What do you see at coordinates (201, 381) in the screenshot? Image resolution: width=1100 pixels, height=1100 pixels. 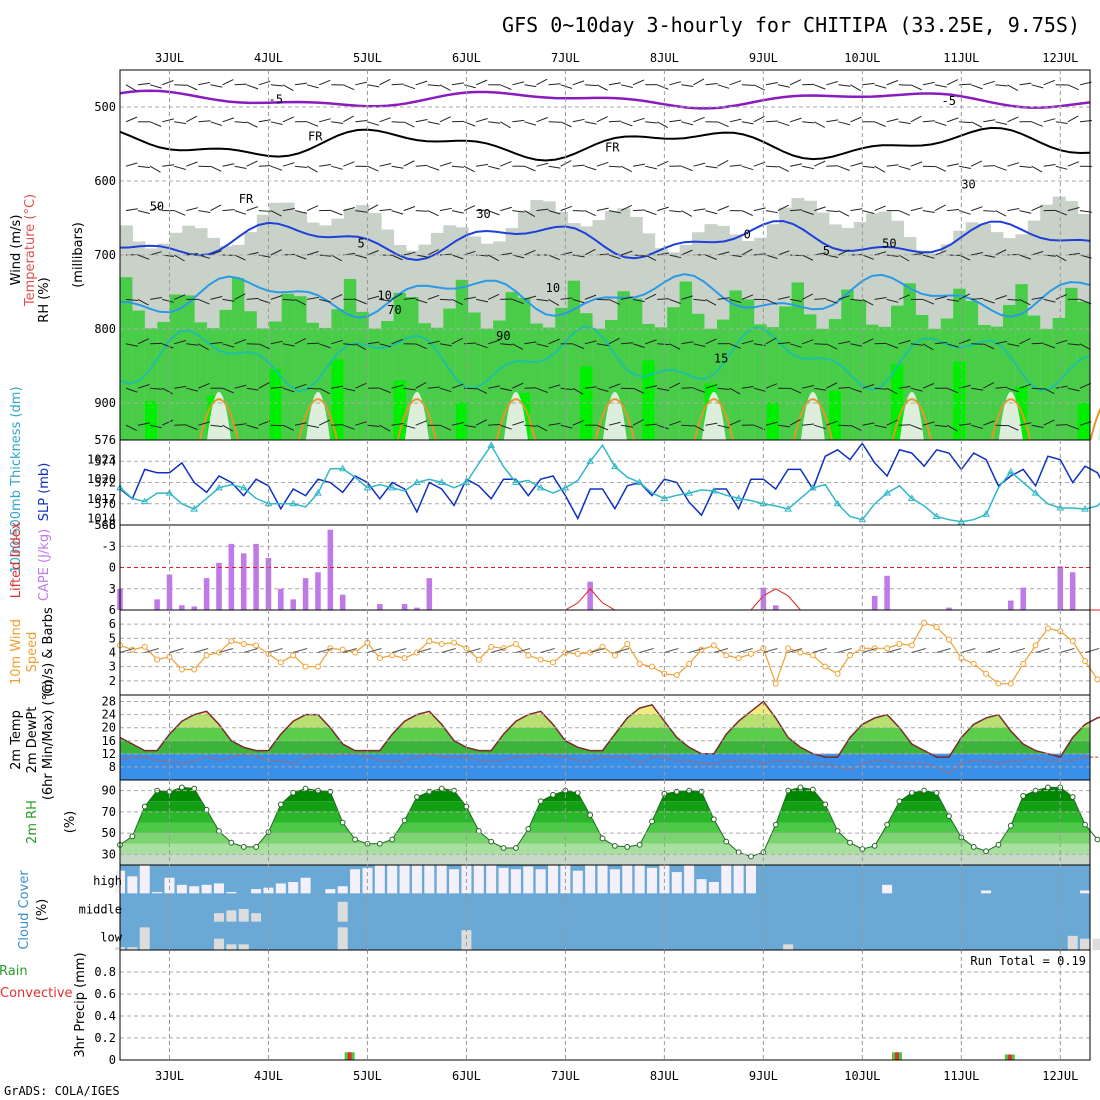 I see `rh-green-band` at bounding box center [201, 381].